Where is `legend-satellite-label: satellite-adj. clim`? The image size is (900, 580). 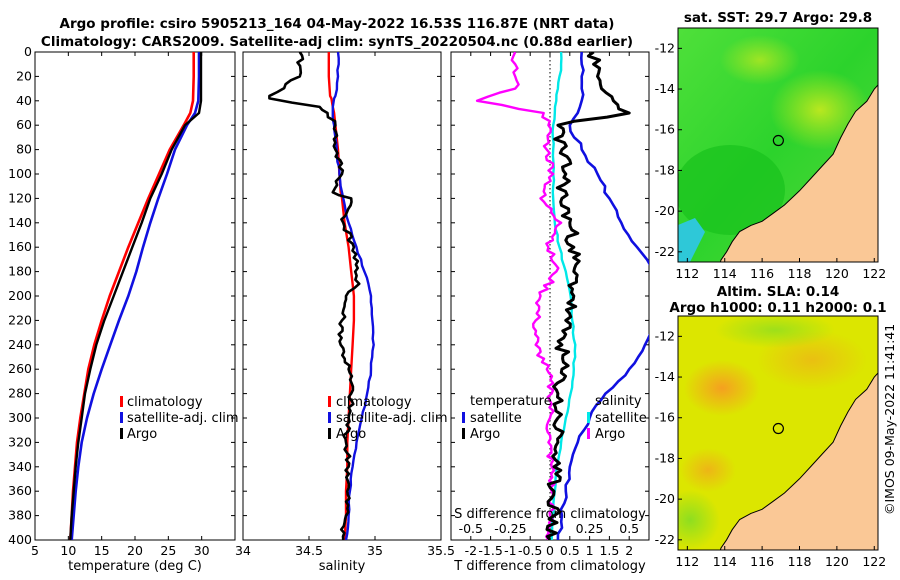
legend-satellite-label: satellite-adj. clim is located at coordinates (183, 418).